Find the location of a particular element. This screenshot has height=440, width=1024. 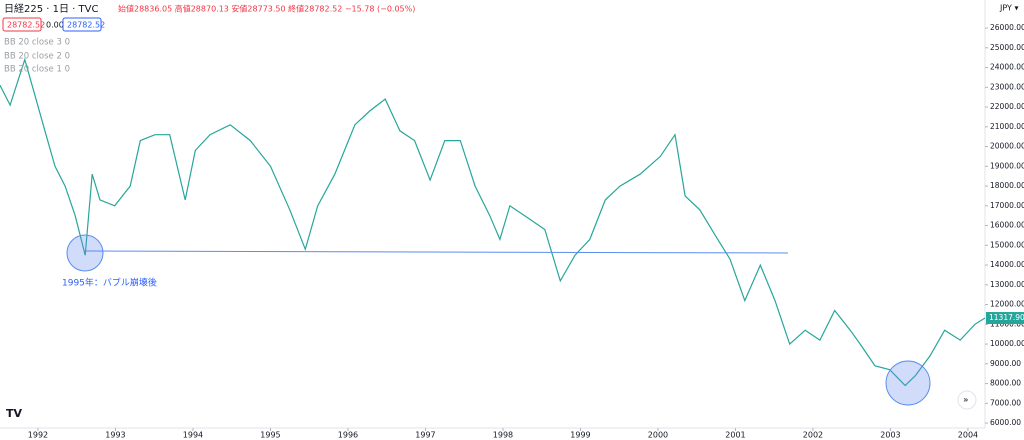

x-tick-label: 2001 is located at coordinates (735, 435).